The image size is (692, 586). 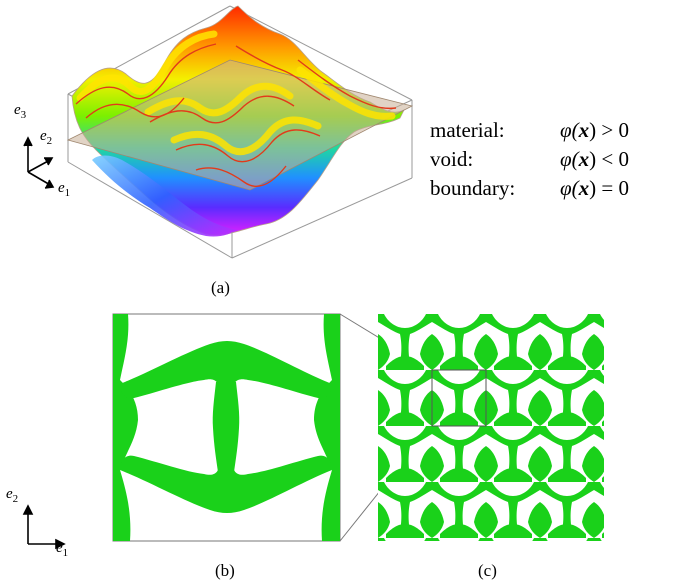 I want to click on axis-label-e2-b: e2, so click(x=12, y=495).